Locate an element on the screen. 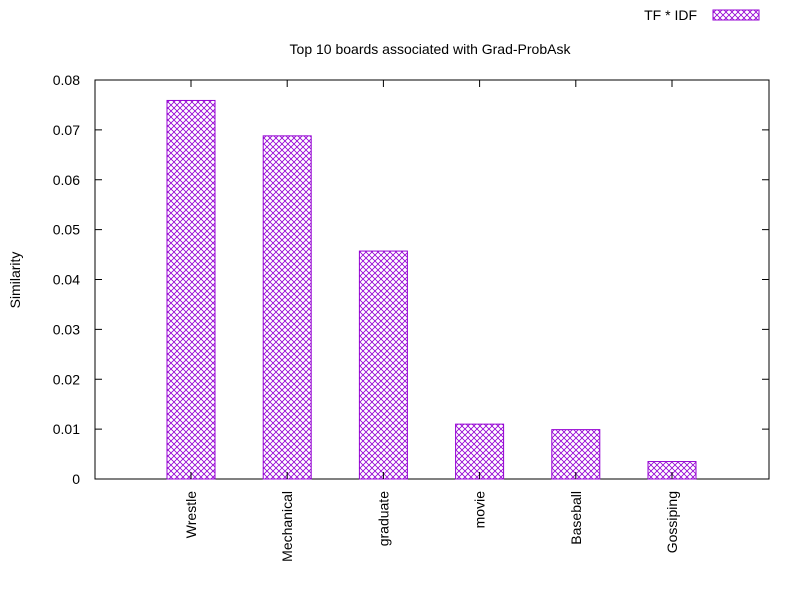 The image size is (800, 600). bar-wrestle is located at coordinates (191, 289).